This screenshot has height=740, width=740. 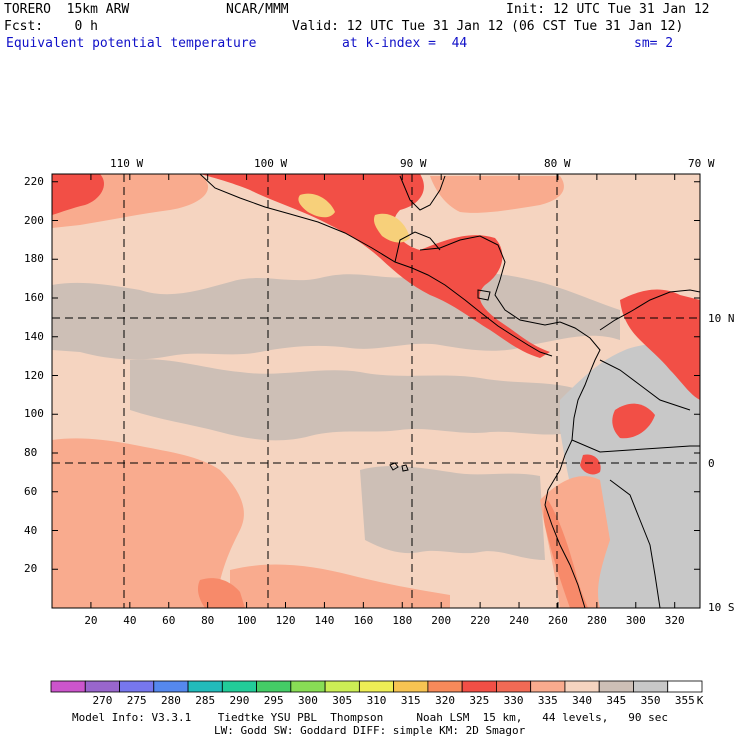 I want to click on yucatan-coast, so click(x=422, y=193).